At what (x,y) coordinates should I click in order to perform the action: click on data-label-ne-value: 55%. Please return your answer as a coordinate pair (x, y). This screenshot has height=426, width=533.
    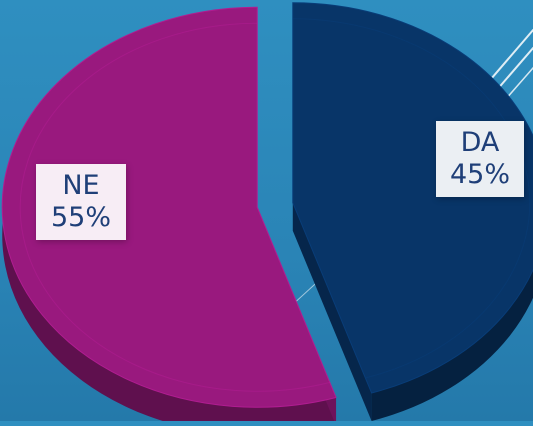
    Looking at the image, I should click on (80, 217).